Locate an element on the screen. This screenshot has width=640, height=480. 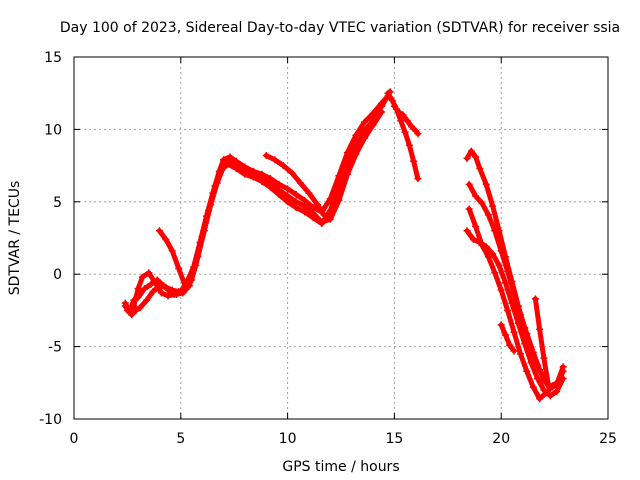
y-tick-label: 0 is located at coordinates (57, 275).